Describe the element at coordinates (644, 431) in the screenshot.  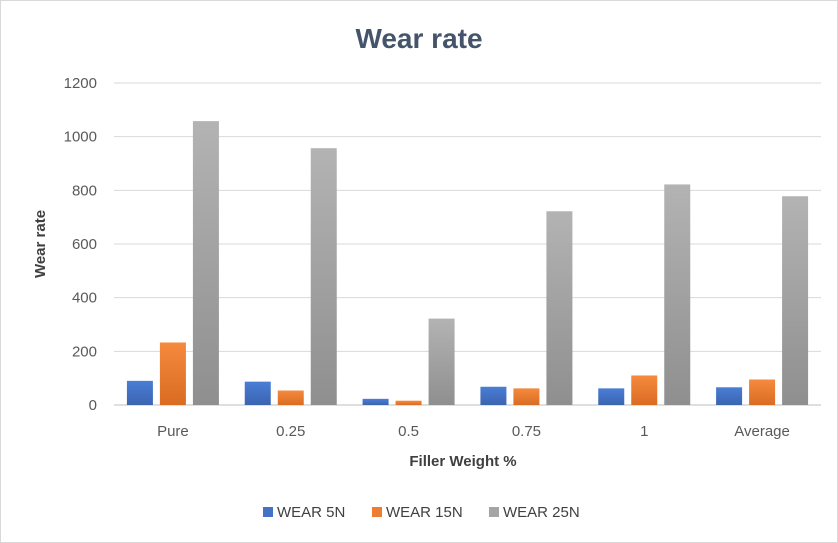
I see `x-tick-label: 1` at that location.